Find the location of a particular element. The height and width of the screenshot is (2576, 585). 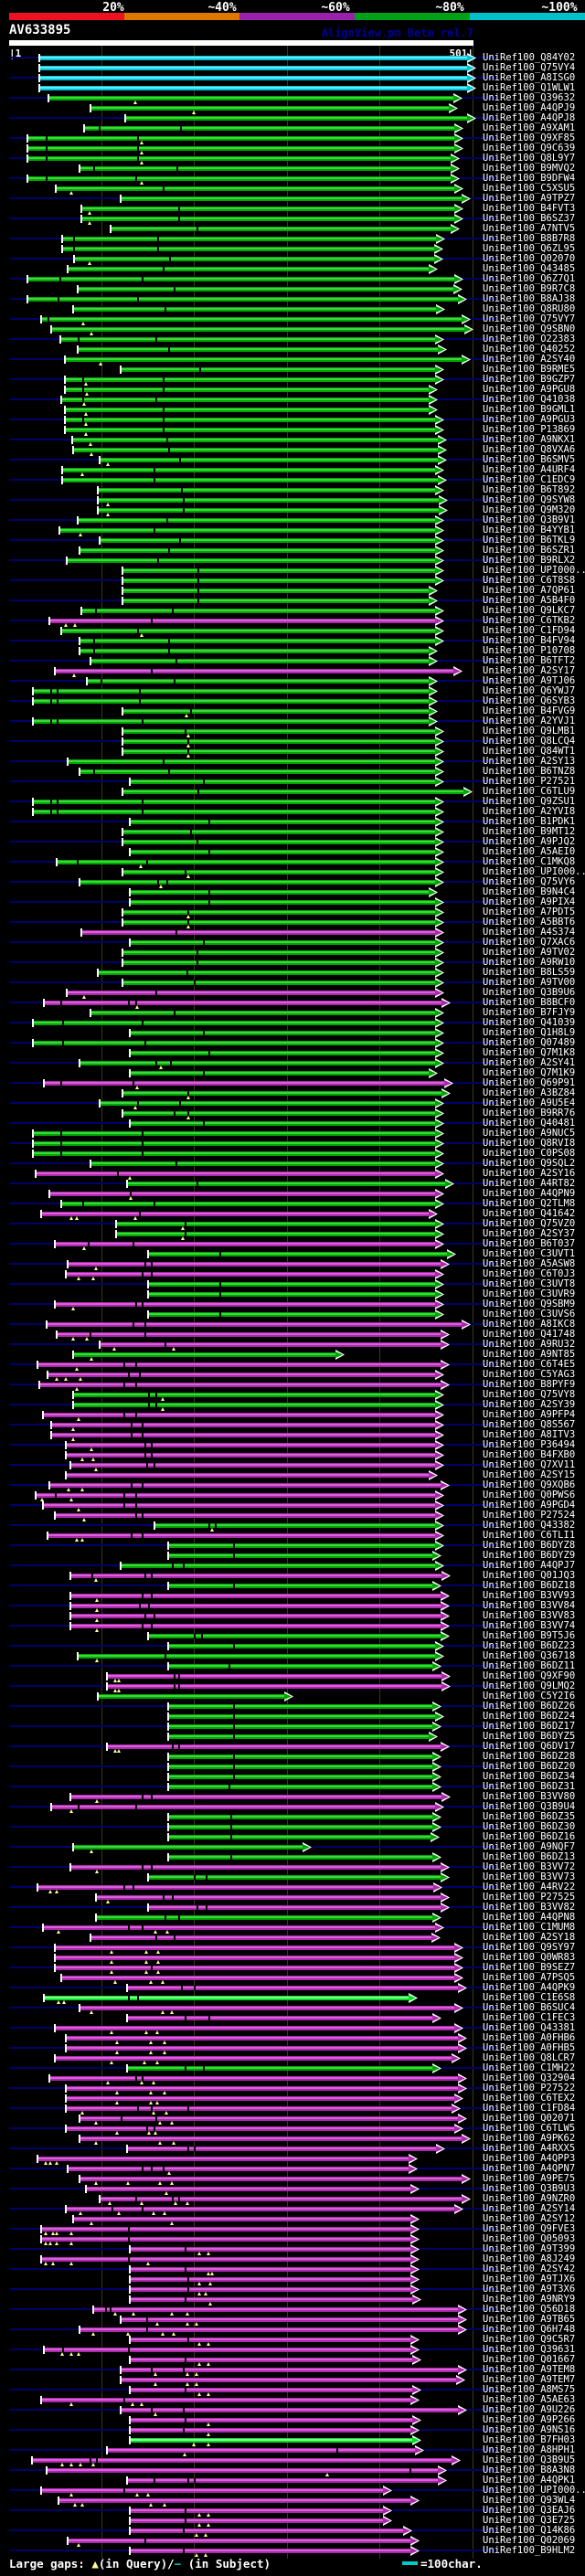

hit-label: UniRef100_Q3EAJ6 is located at coordinates (530, 2510).